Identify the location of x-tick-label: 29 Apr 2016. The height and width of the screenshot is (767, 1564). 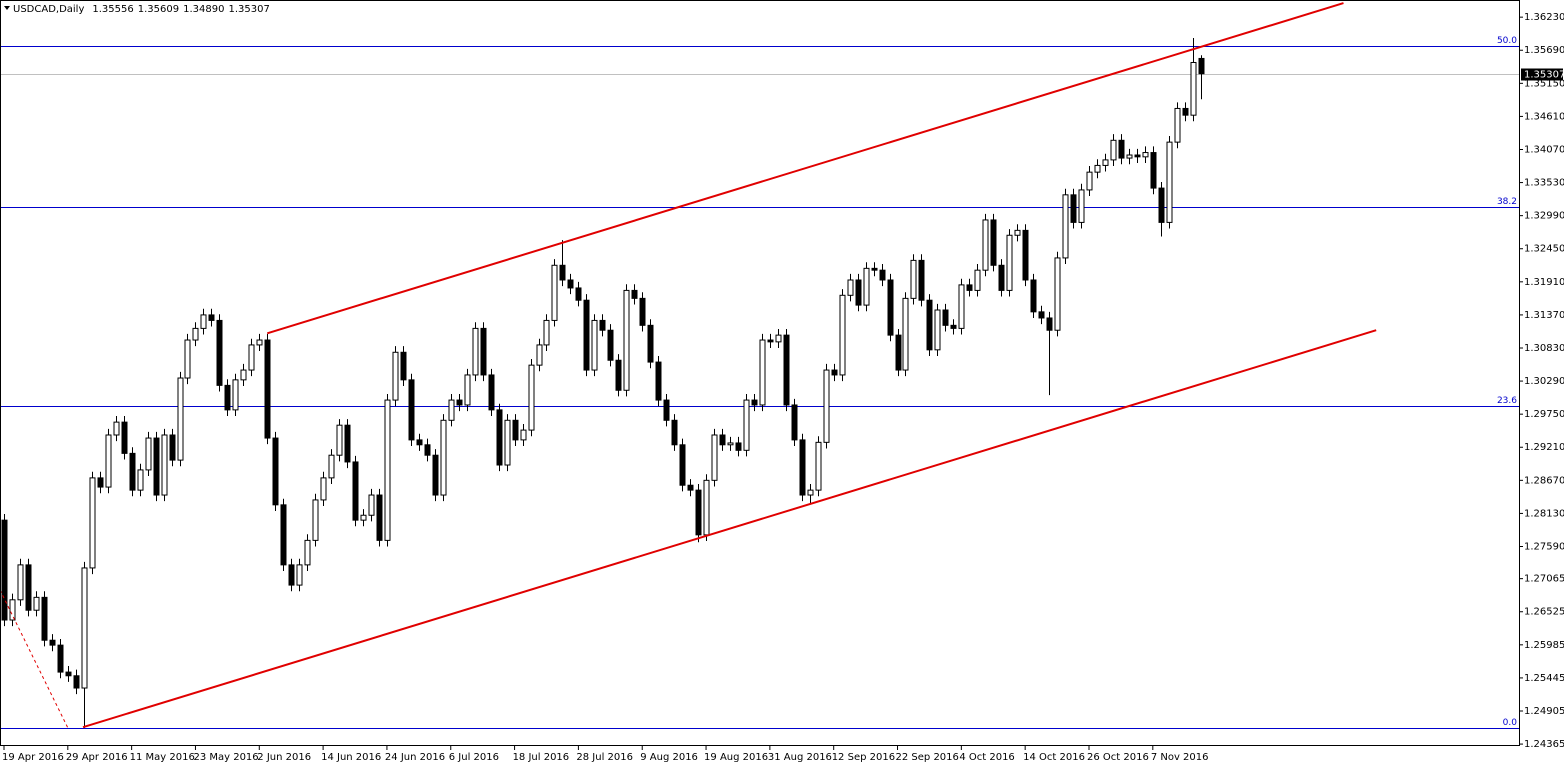
(97, 757).